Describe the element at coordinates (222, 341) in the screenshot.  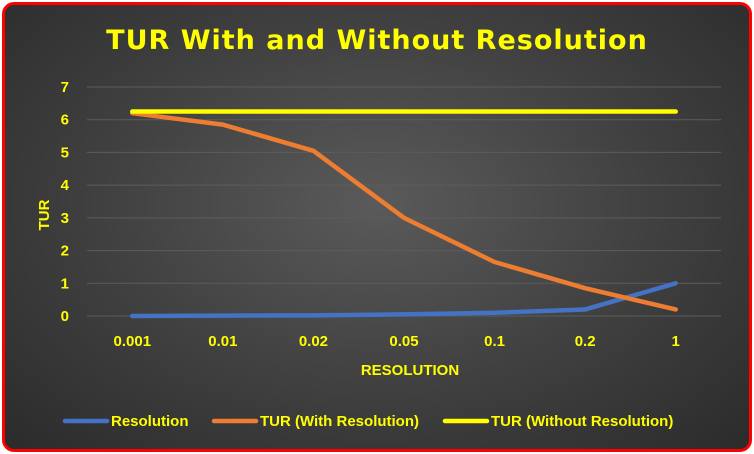
I see `x-tick-label: 0.01` at that location.